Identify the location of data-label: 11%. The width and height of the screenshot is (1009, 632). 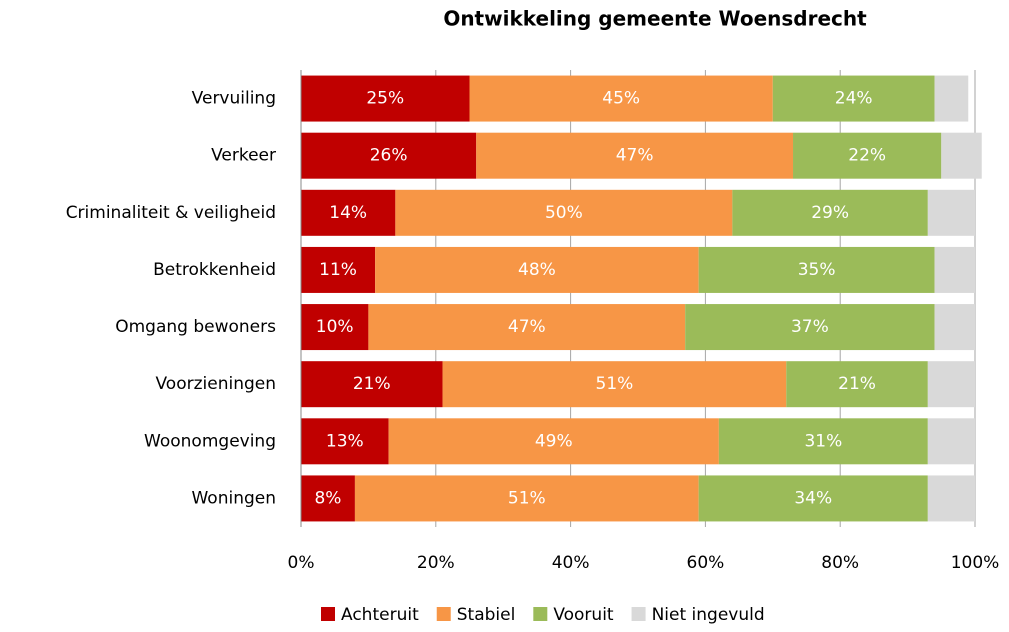
(338, 270).